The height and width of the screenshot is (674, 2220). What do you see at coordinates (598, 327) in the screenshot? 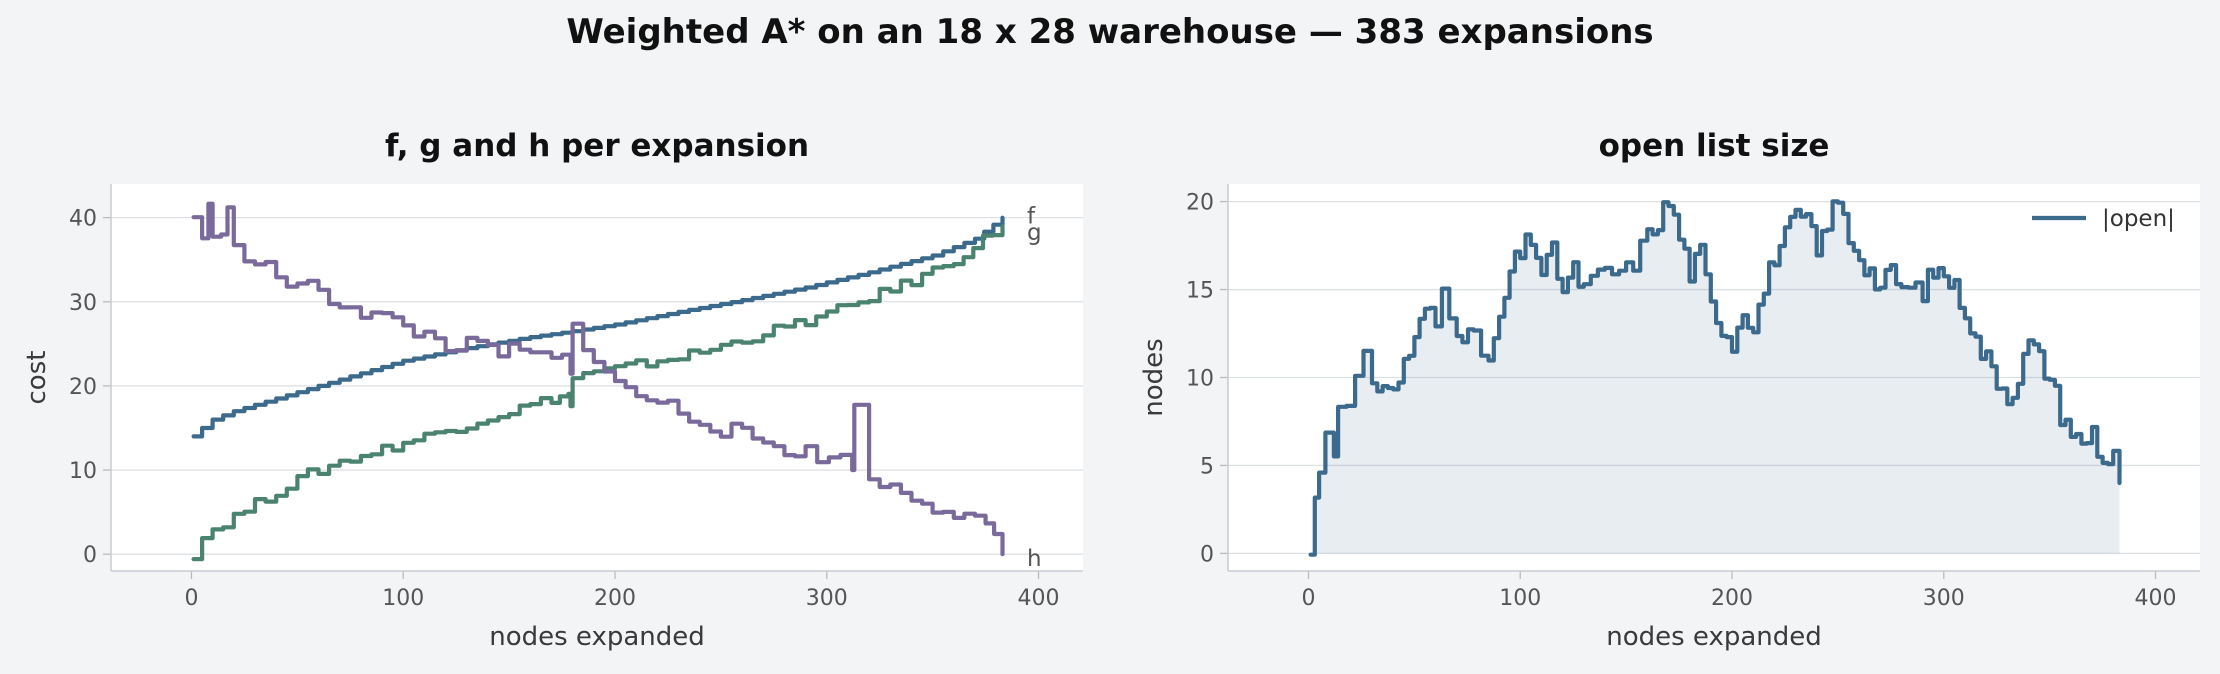
I see `series-line-f` at bounding box center [598, 327].